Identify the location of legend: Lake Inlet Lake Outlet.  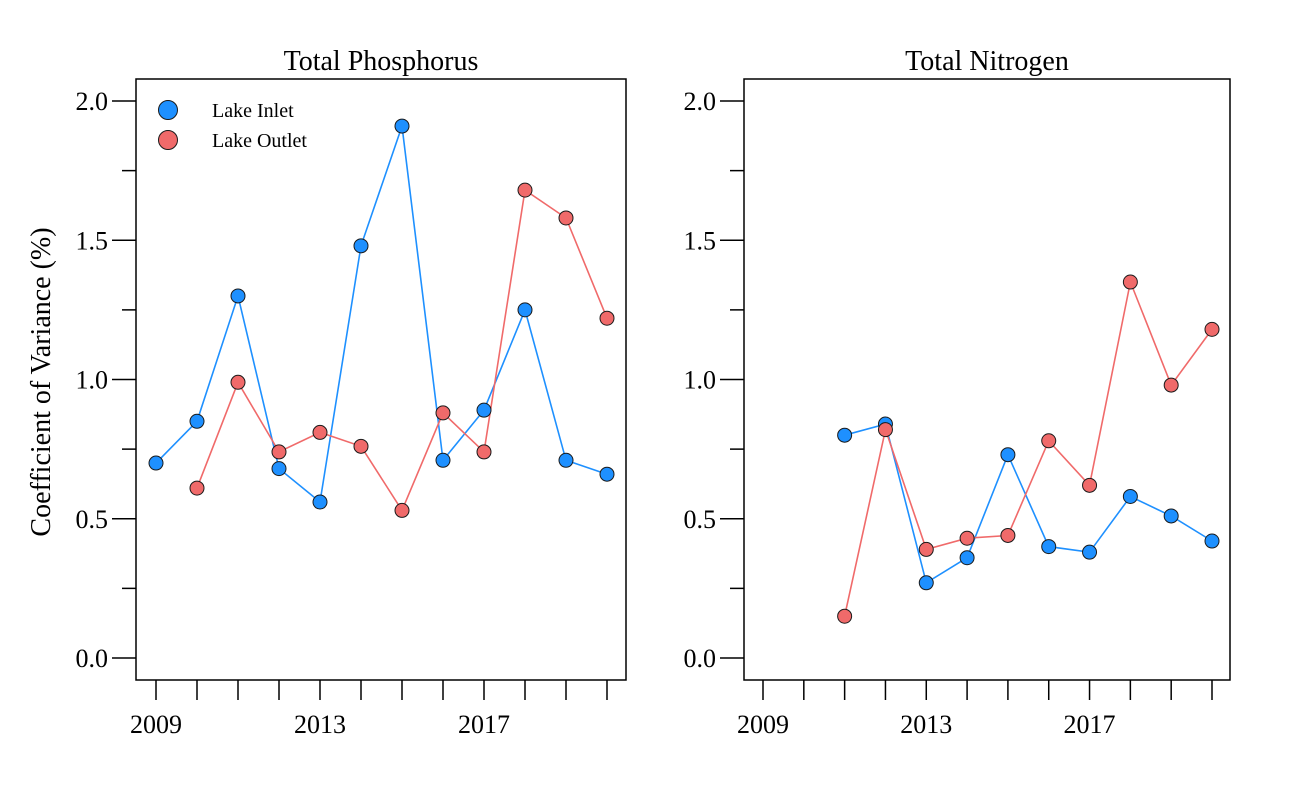
(232, 126).